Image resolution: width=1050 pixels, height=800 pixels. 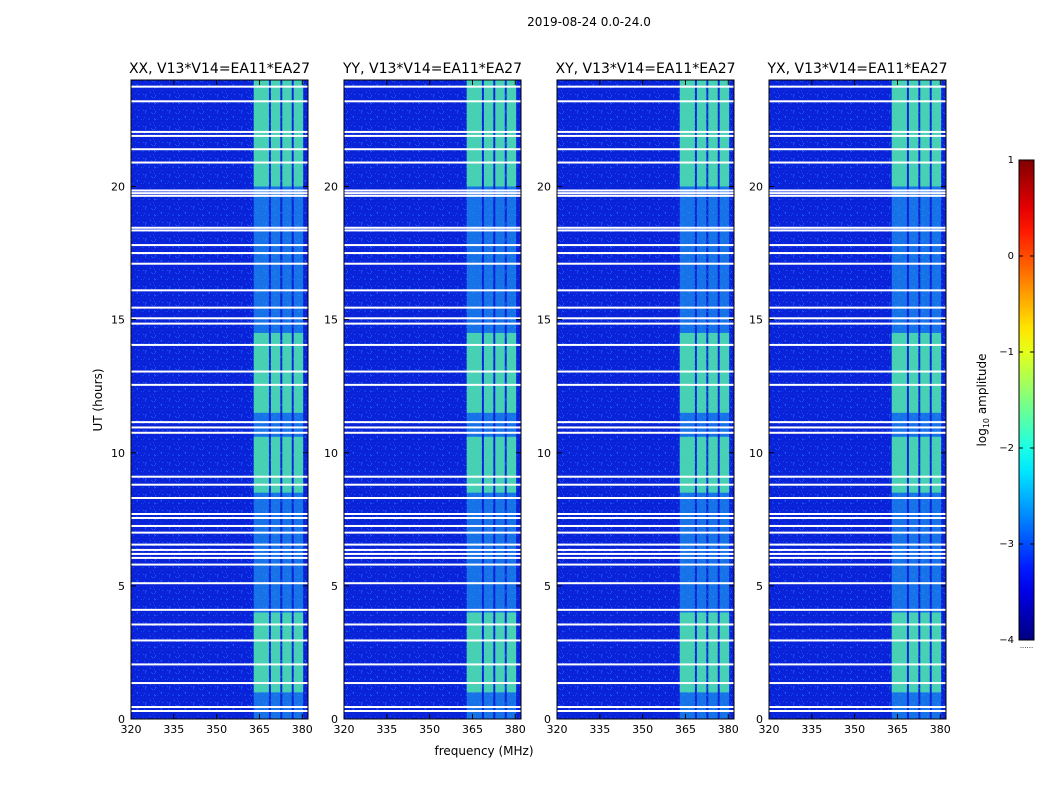 What do you see at coordinates (121, 719) in the screenshot?
I see `y-tick-label: 0` at bounding box center [121, 719].